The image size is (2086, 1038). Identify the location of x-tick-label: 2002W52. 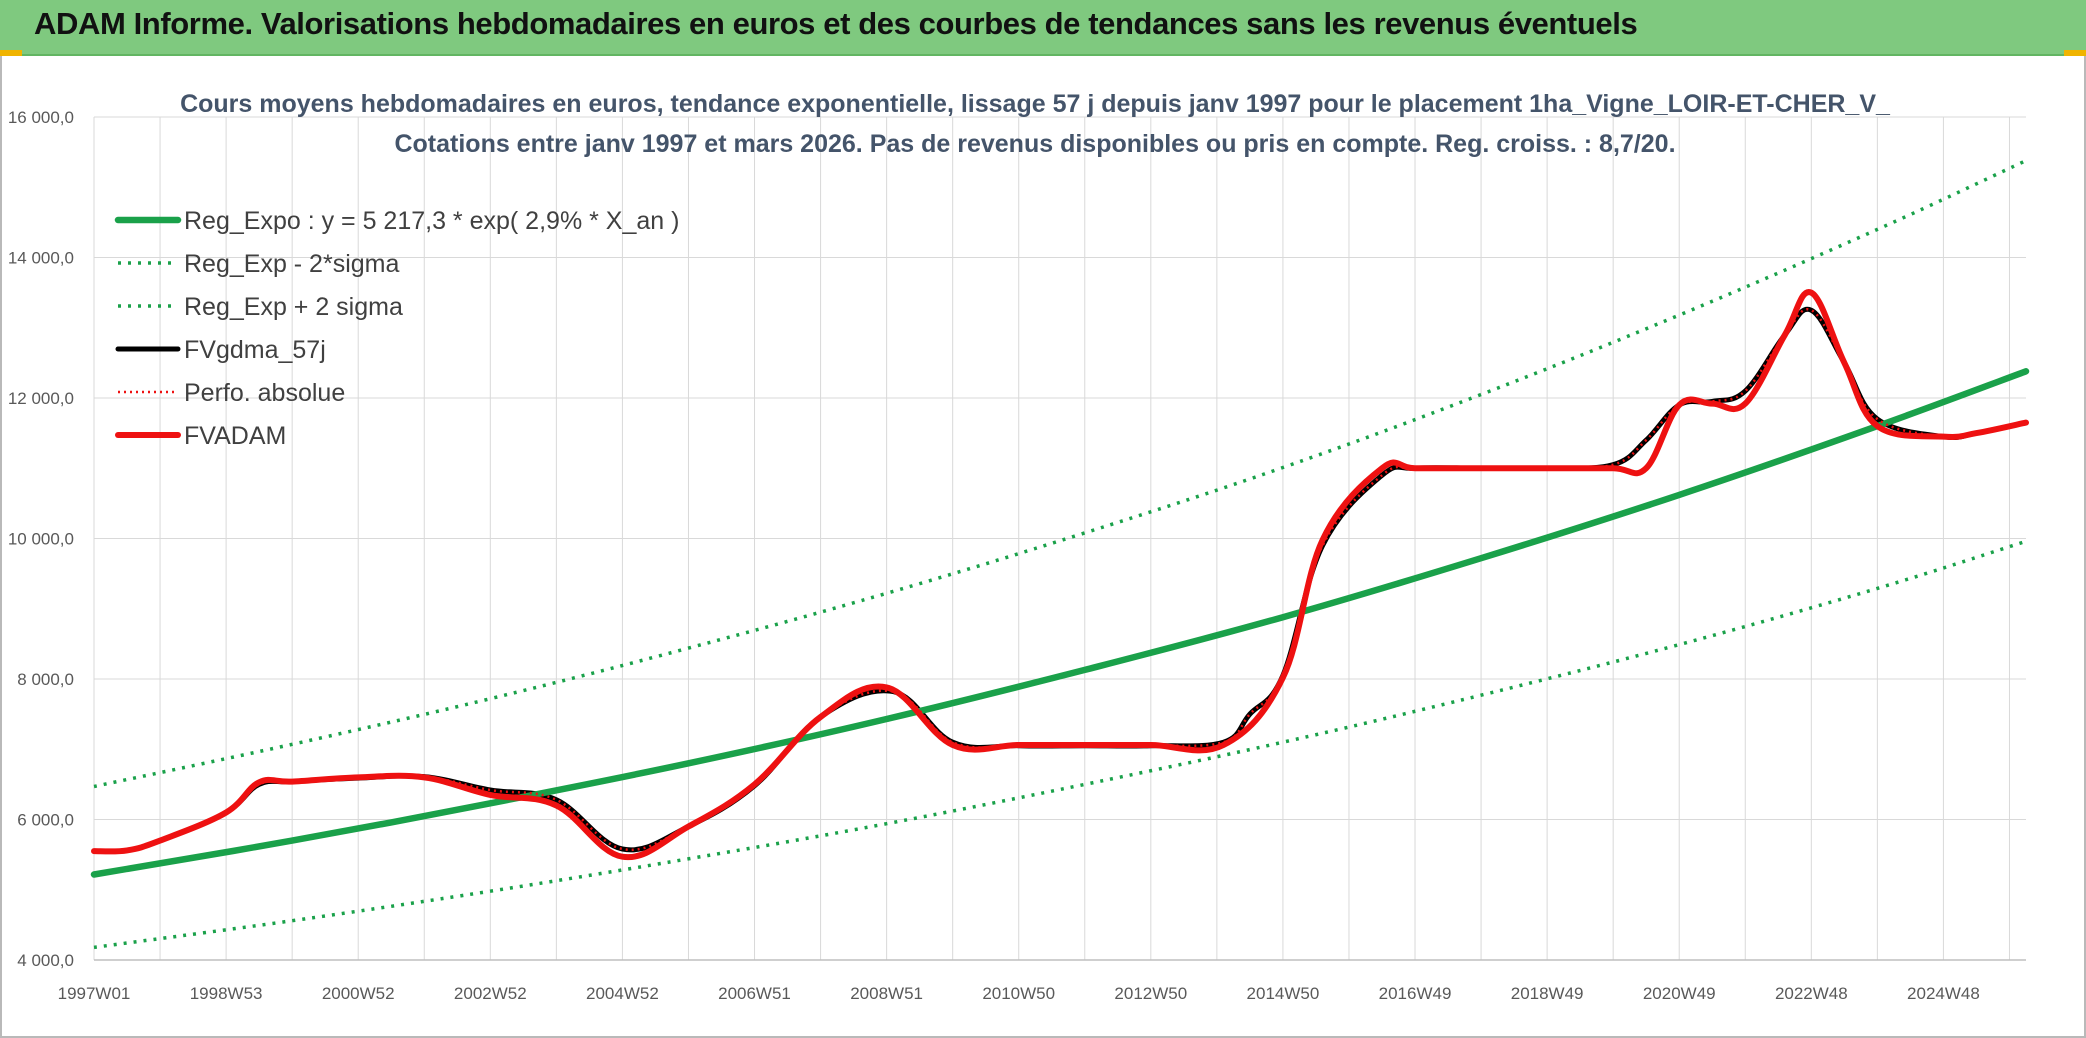
(490, 993).